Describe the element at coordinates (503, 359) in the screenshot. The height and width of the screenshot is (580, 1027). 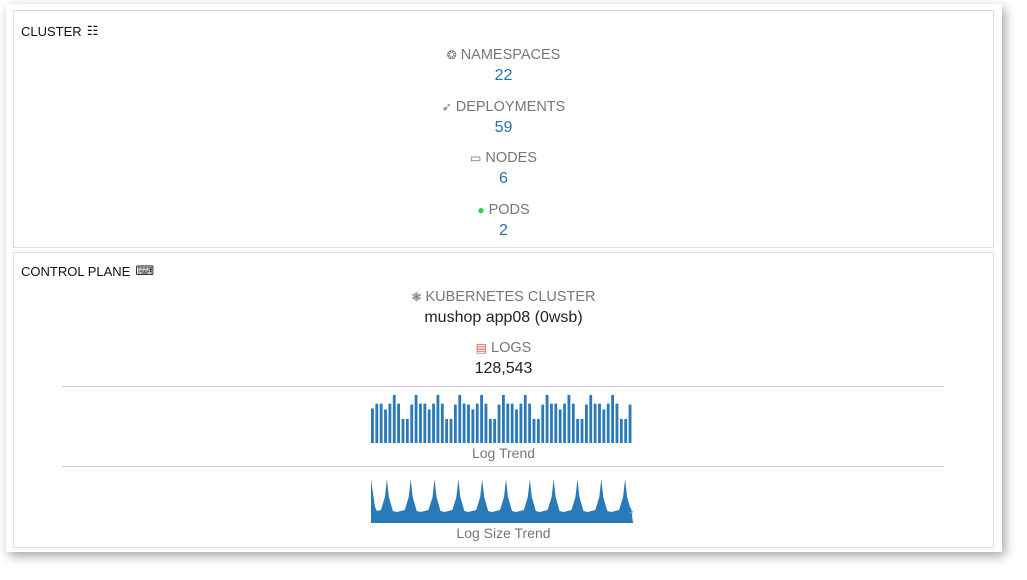
I see `logs-stat: ▤ LOGS 128,543` at that location.